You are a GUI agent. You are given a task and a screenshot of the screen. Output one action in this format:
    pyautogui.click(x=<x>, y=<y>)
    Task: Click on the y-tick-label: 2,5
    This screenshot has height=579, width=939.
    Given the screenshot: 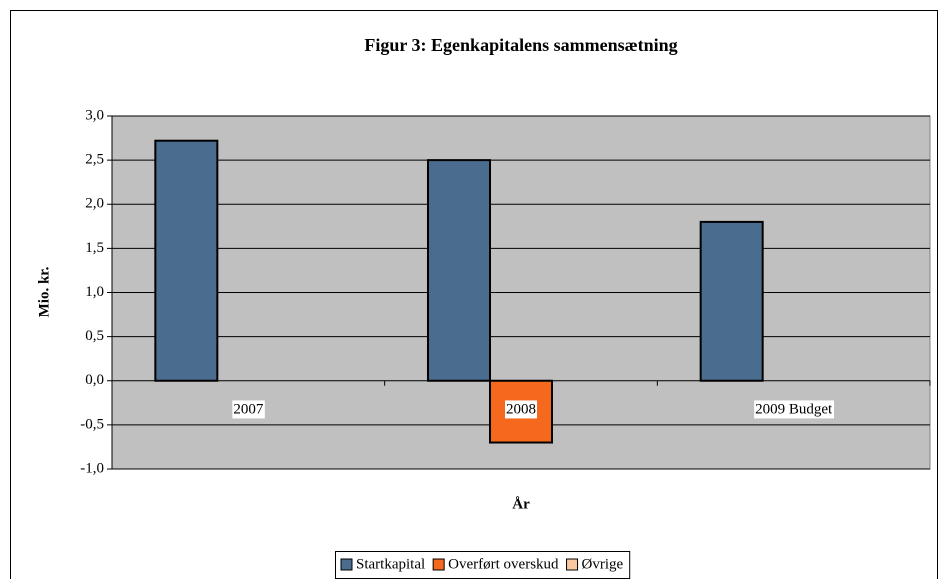 What is the action you would take?
    pyautogui.click(x=94, y=160)
    